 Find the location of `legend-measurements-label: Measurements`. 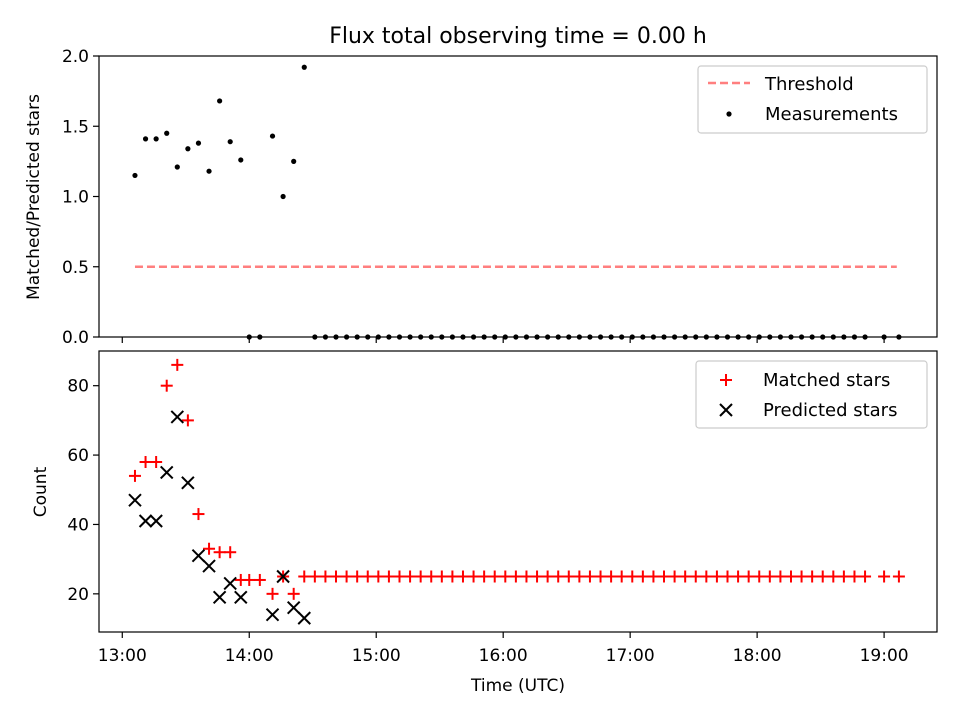

legend-measurements-label: Measurements is located at coordinates (831, 114).